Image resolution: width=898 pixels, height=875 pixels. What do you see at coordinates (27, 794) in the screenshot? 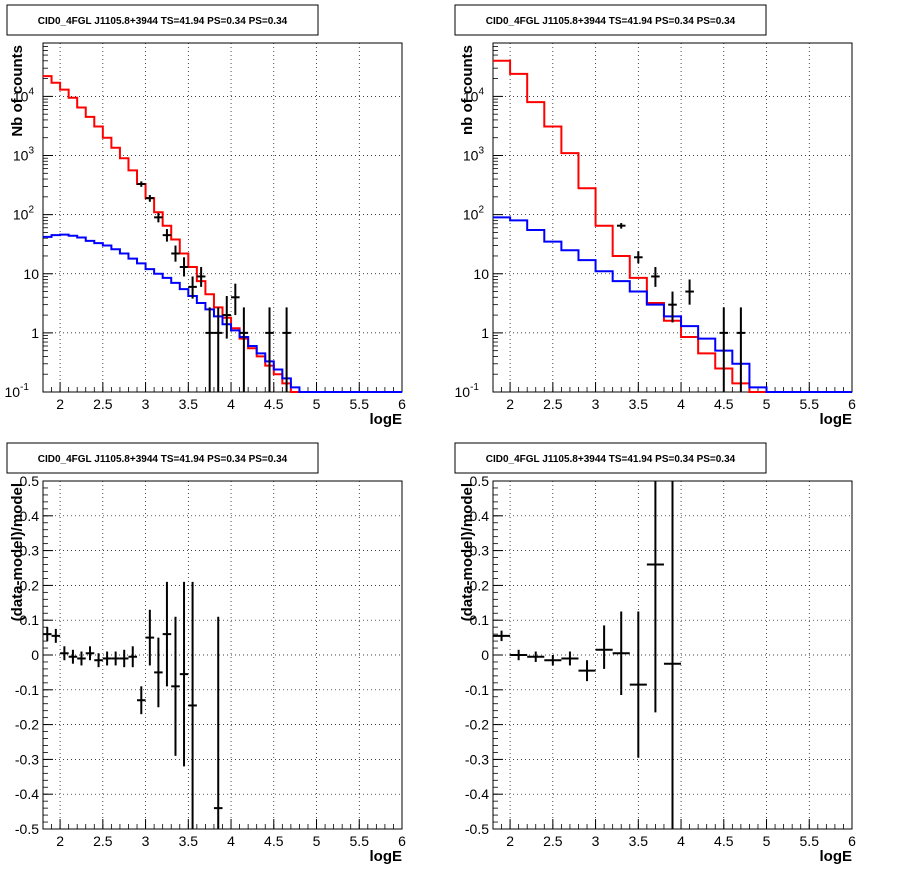
I see `y-tick-label: -0.4` at bounding box center [27, 794].